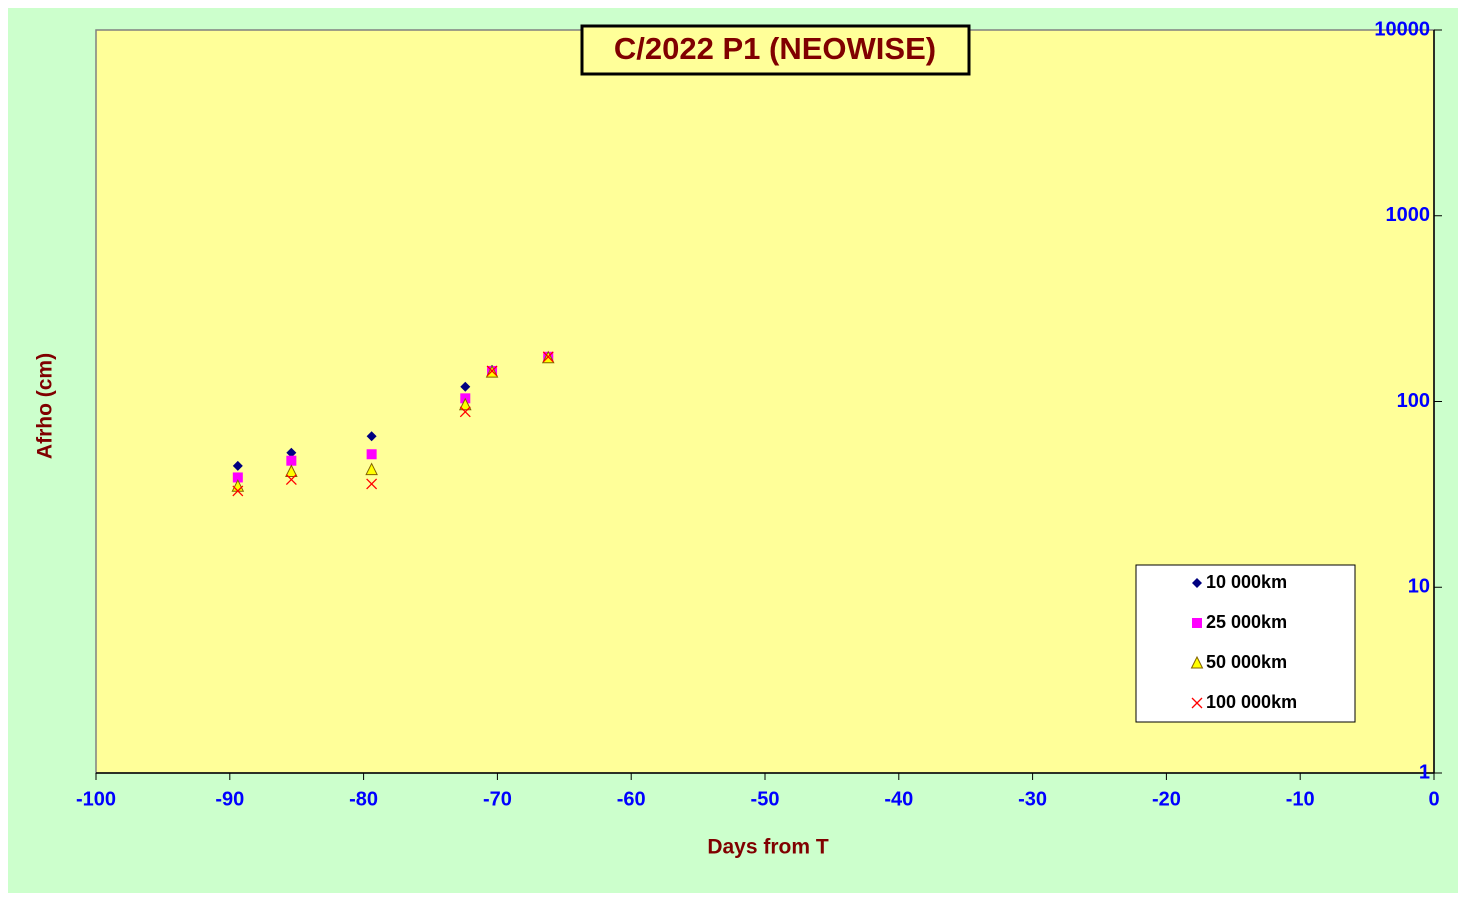 The image size is (1466, 906). Describe the element at coordinates (1433, 799) in the screenshot. I see `x-tick-label: 0` at that location.